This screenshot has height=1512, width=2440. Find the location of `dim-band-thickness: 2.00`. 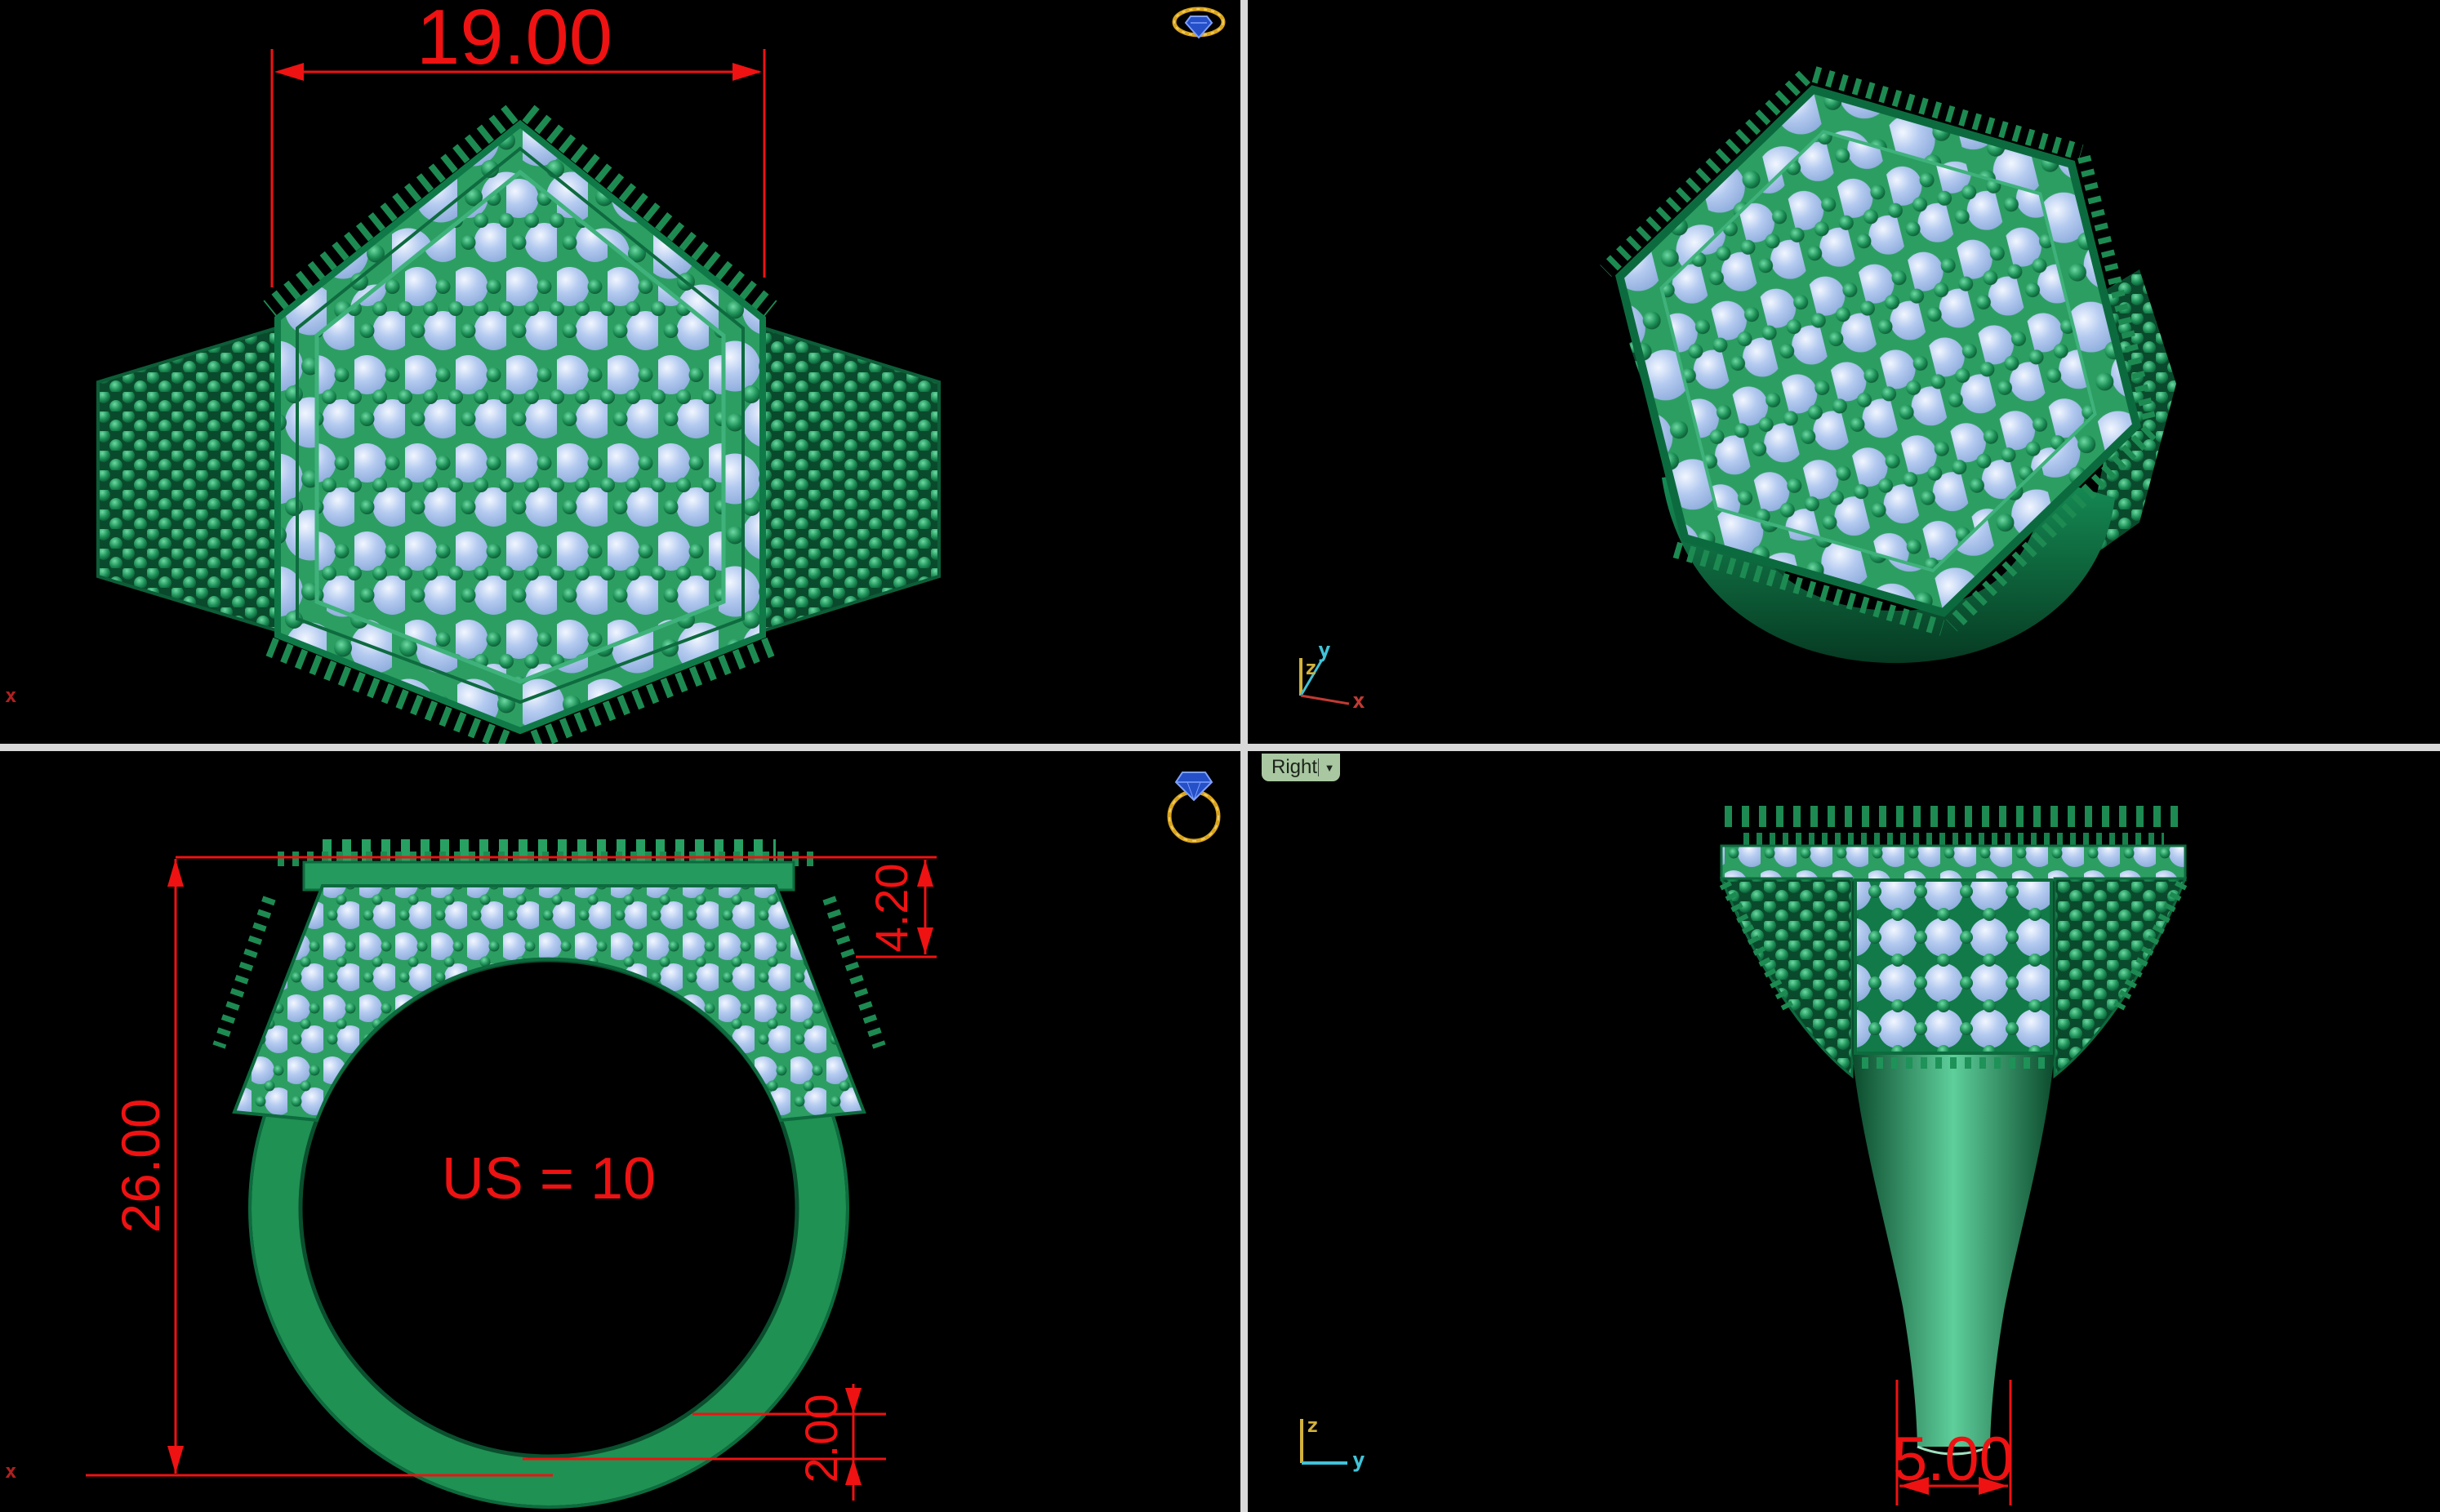

dim-band-thickness: 2.00 is located at coordinates (821, 1438).